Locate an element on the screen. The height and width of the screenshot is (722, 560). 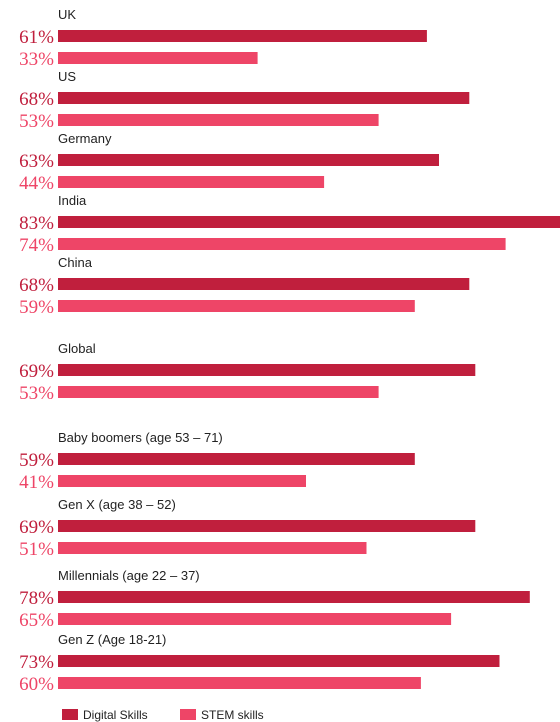
stem-skills-value-label: 60% is located at coordinates (36, 684).